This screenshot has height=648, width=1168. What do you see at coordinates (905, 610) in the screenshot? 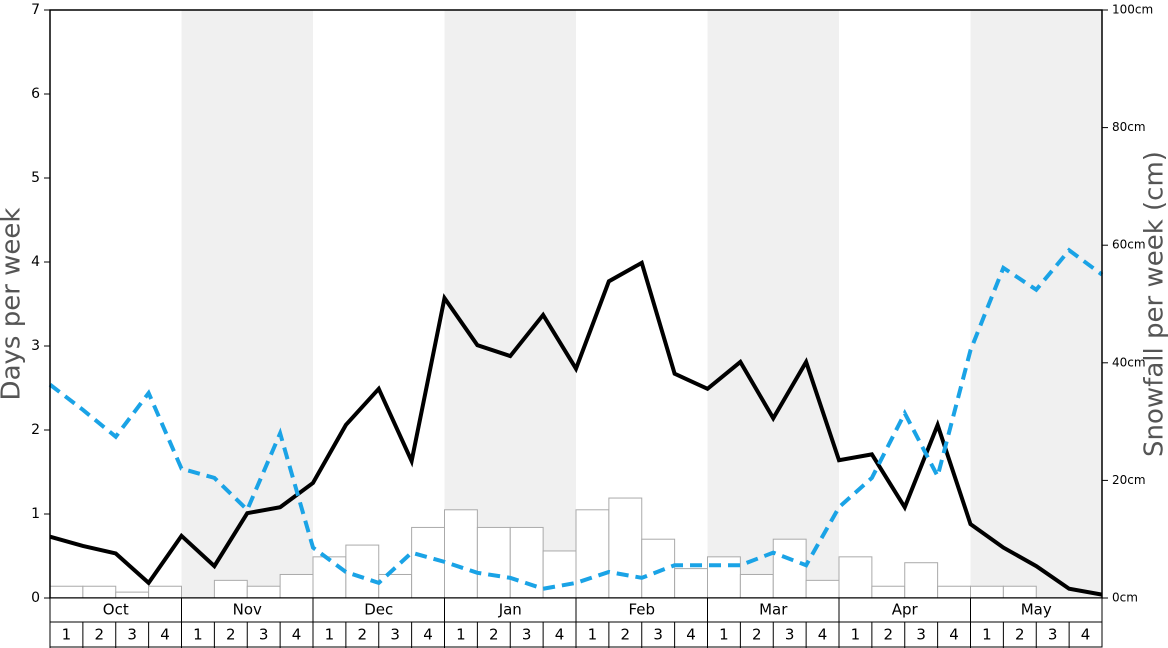
I see `month-label: Apr` at bounding box center [905, 610].